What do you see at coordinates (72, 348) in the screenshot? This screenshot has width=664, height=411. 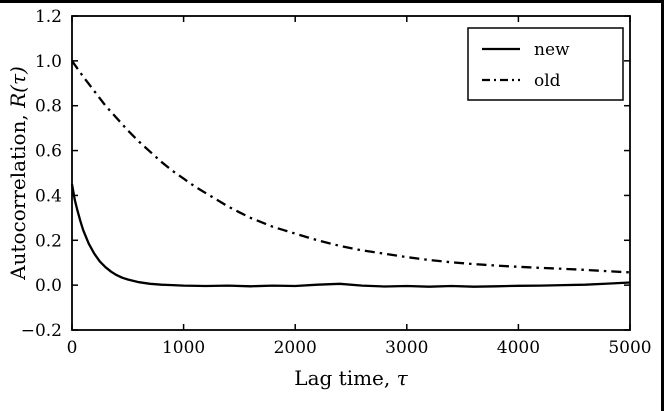 I see `x-tick-label: 0` at bounding box center [72, 348].